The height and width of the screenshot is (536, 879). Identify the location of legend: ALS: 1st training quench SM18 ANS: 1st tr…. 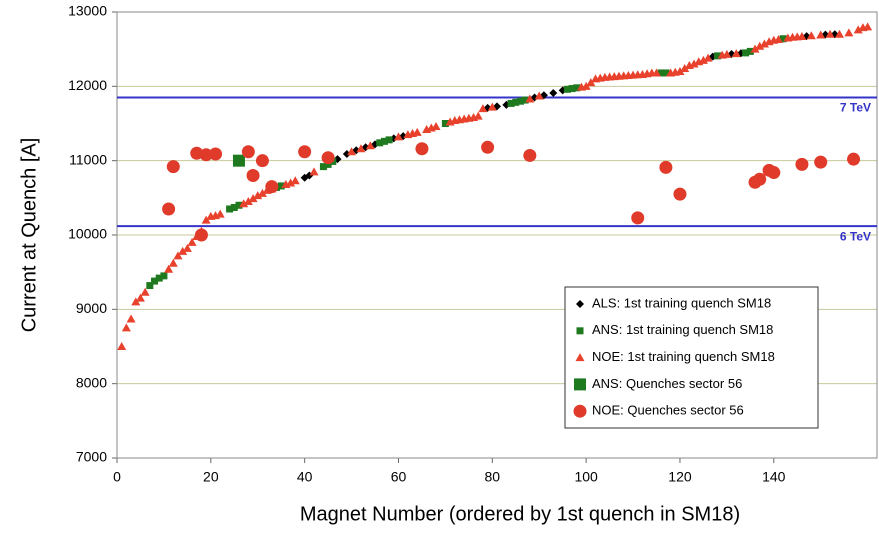
(691, 357).